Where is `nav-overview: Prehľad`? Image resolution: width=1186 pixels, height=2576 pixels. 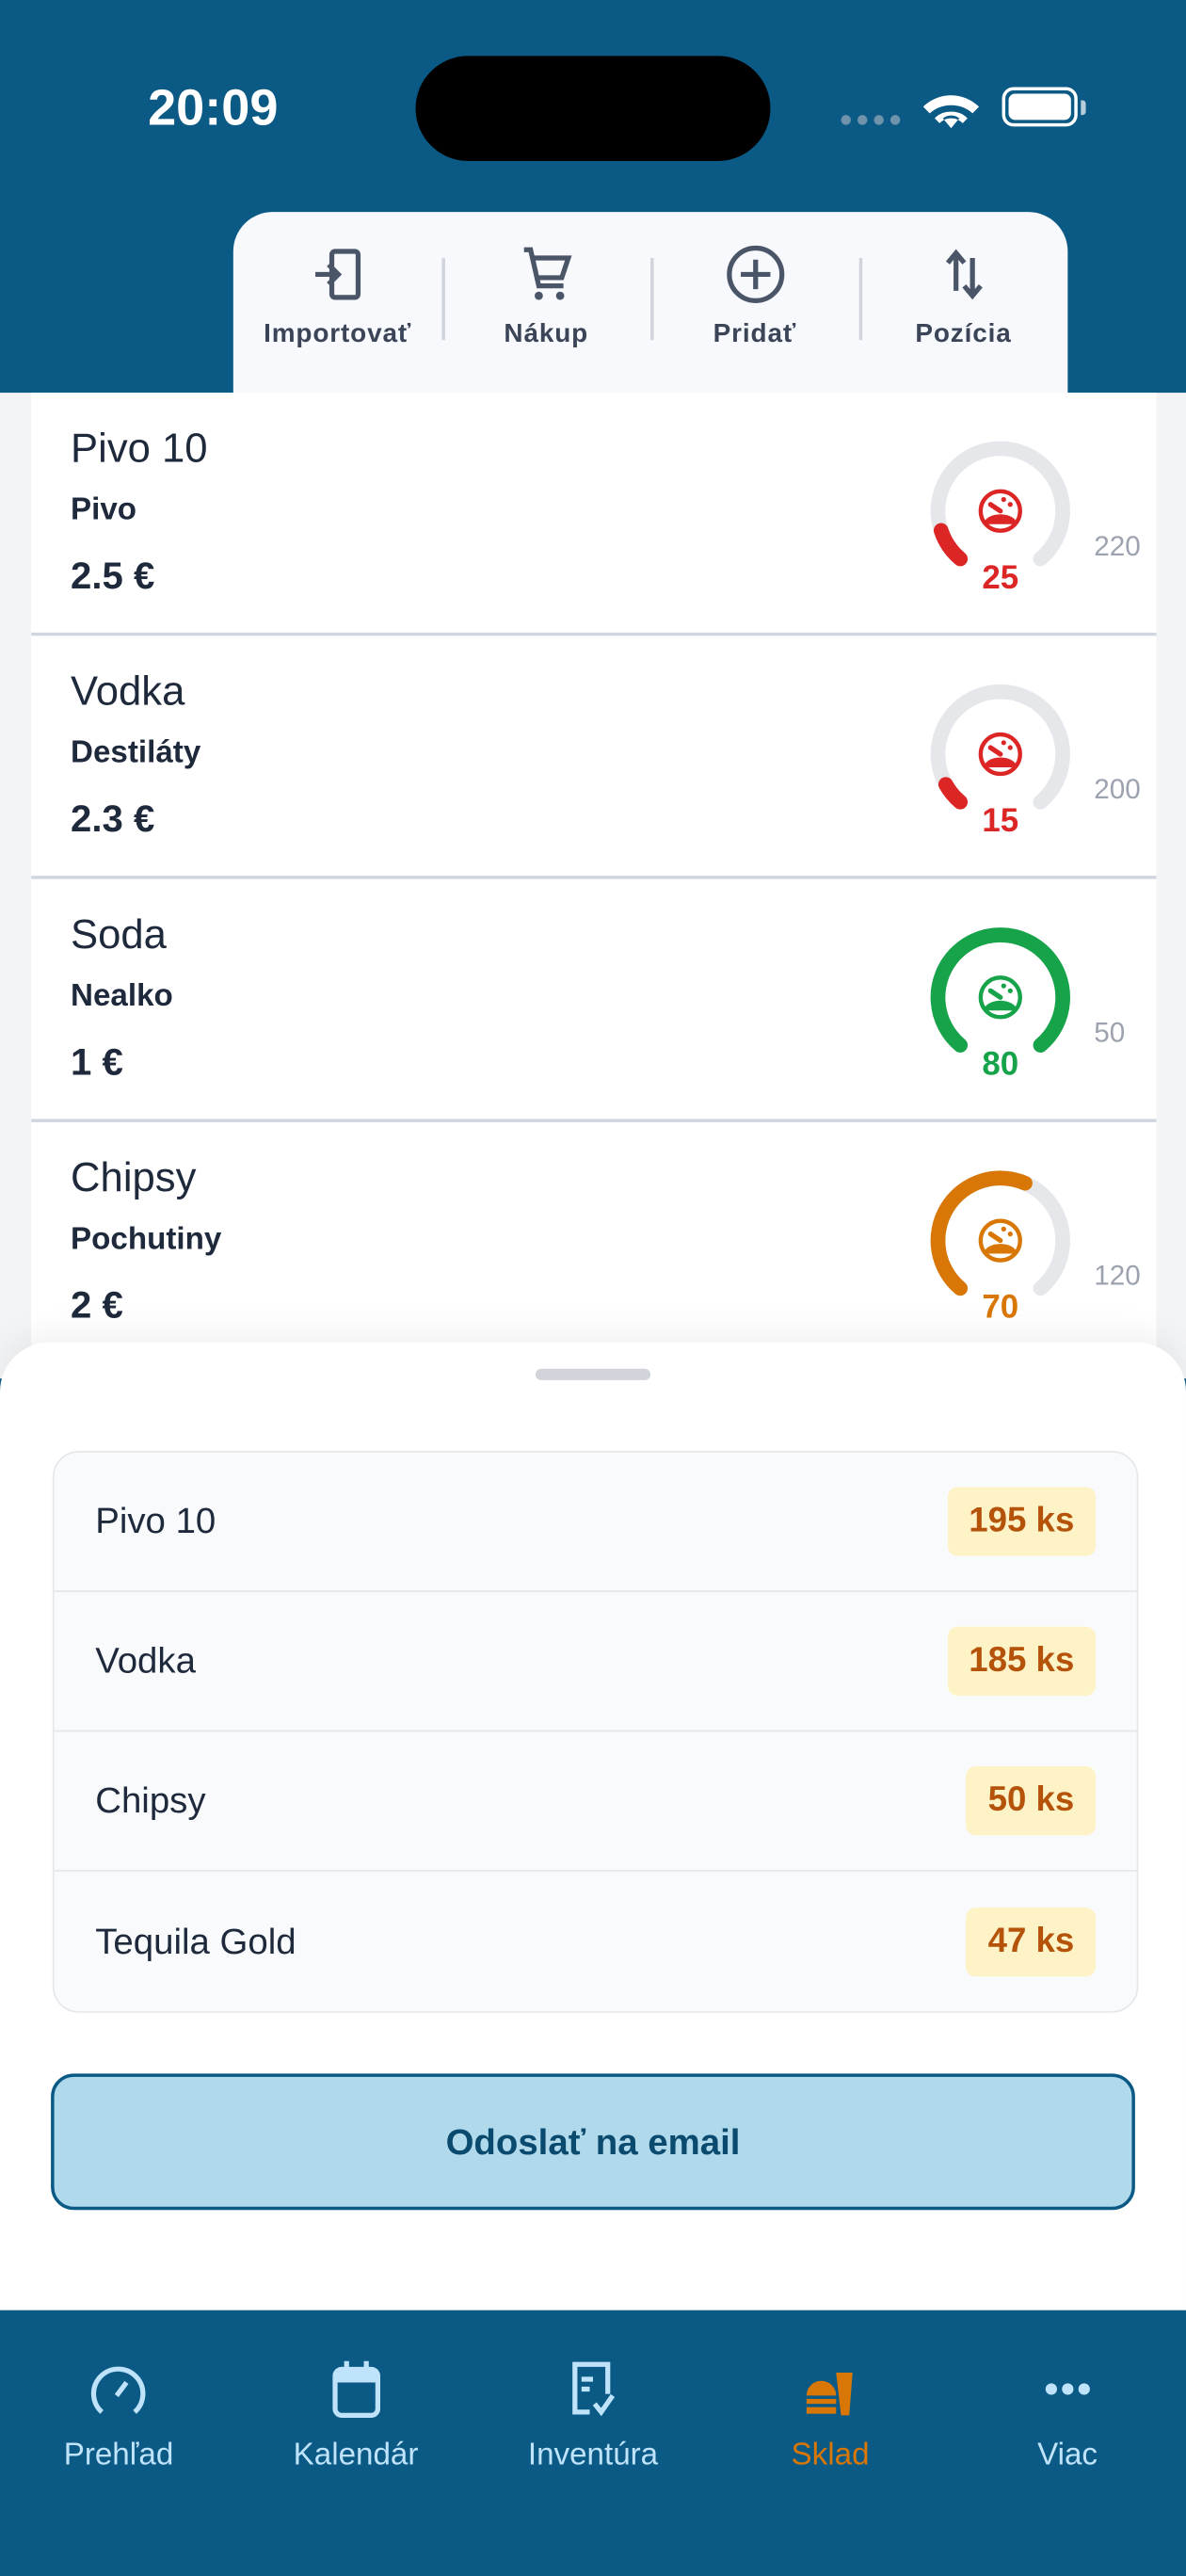 nav-overview: Prehľad is located at coordinates (118, 2443).